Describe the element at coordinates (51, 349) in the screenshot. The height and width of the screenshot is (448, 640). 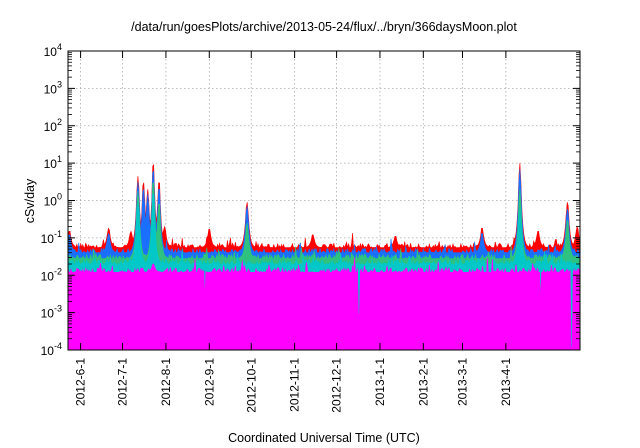
I see `y-tick-label: 10⁻⁴` at that location.